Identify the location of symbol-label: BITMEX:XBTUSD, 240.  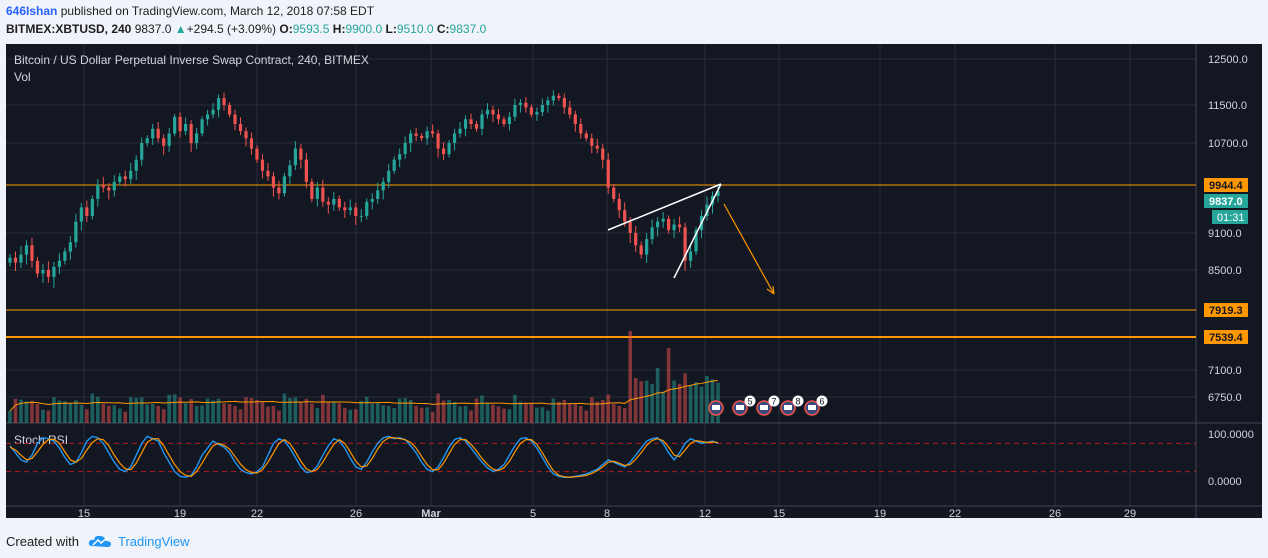
(69, 29).